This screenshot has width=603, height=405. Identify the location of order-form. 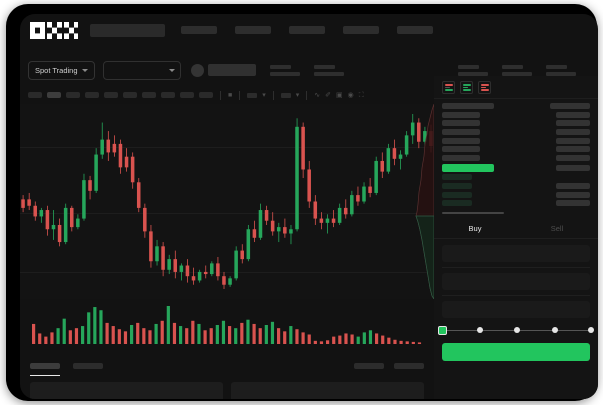
(516, 278).